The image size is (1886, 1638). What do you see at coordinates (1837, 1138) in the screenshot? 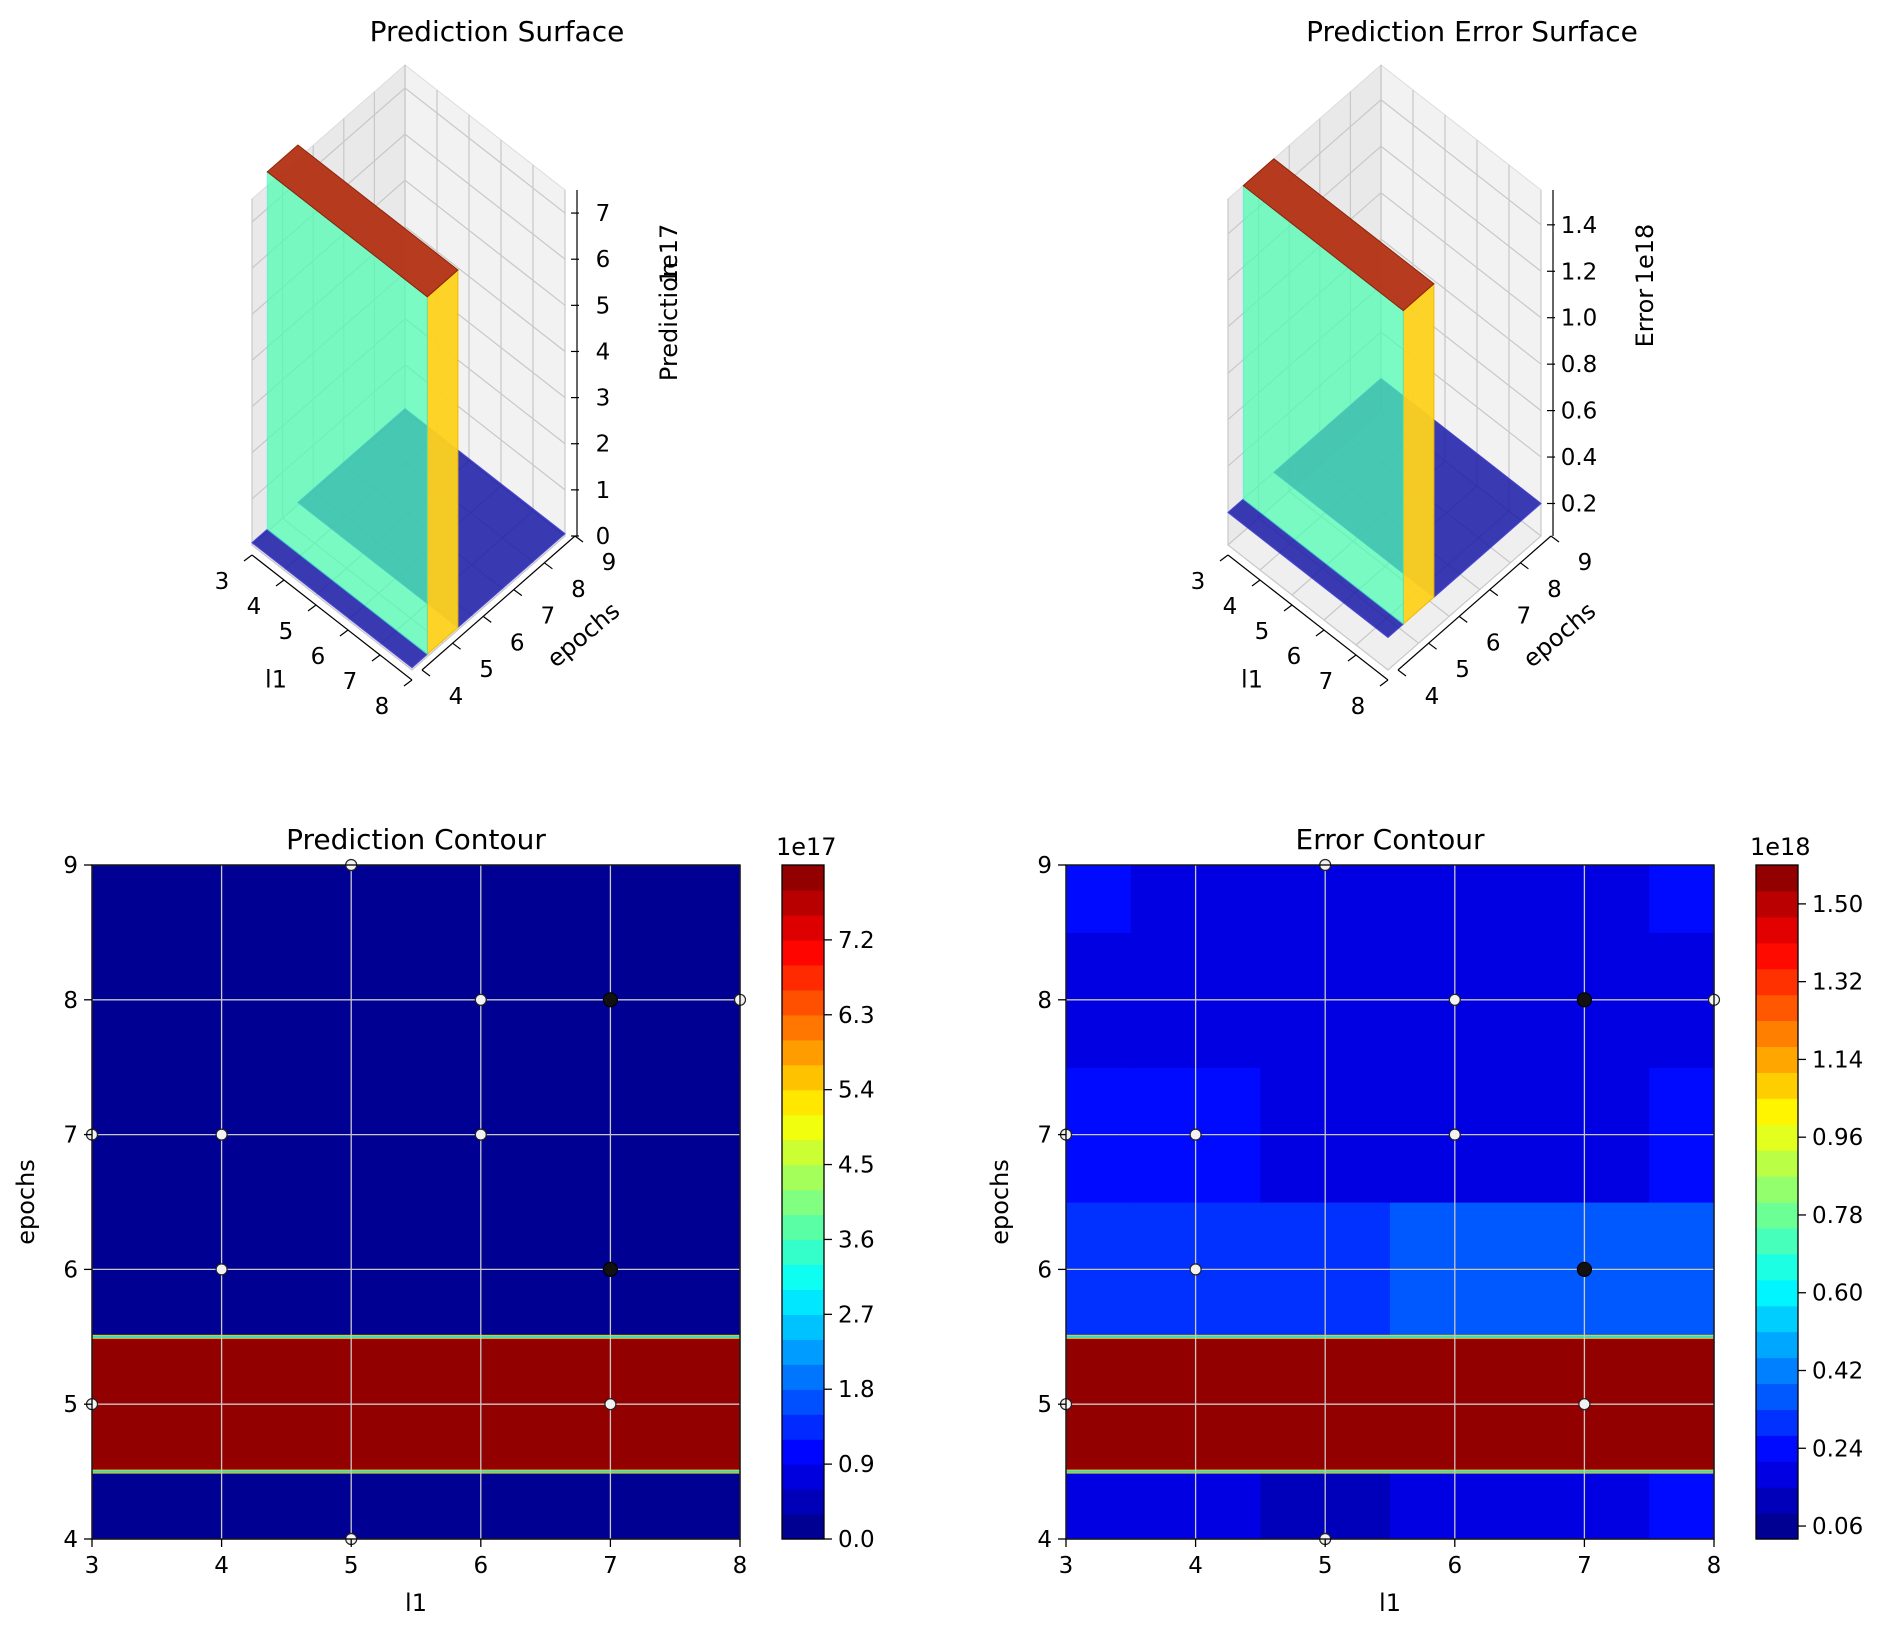
I see `colorbar-tick-label: 0.96` at bounding box center [1837, 1138].